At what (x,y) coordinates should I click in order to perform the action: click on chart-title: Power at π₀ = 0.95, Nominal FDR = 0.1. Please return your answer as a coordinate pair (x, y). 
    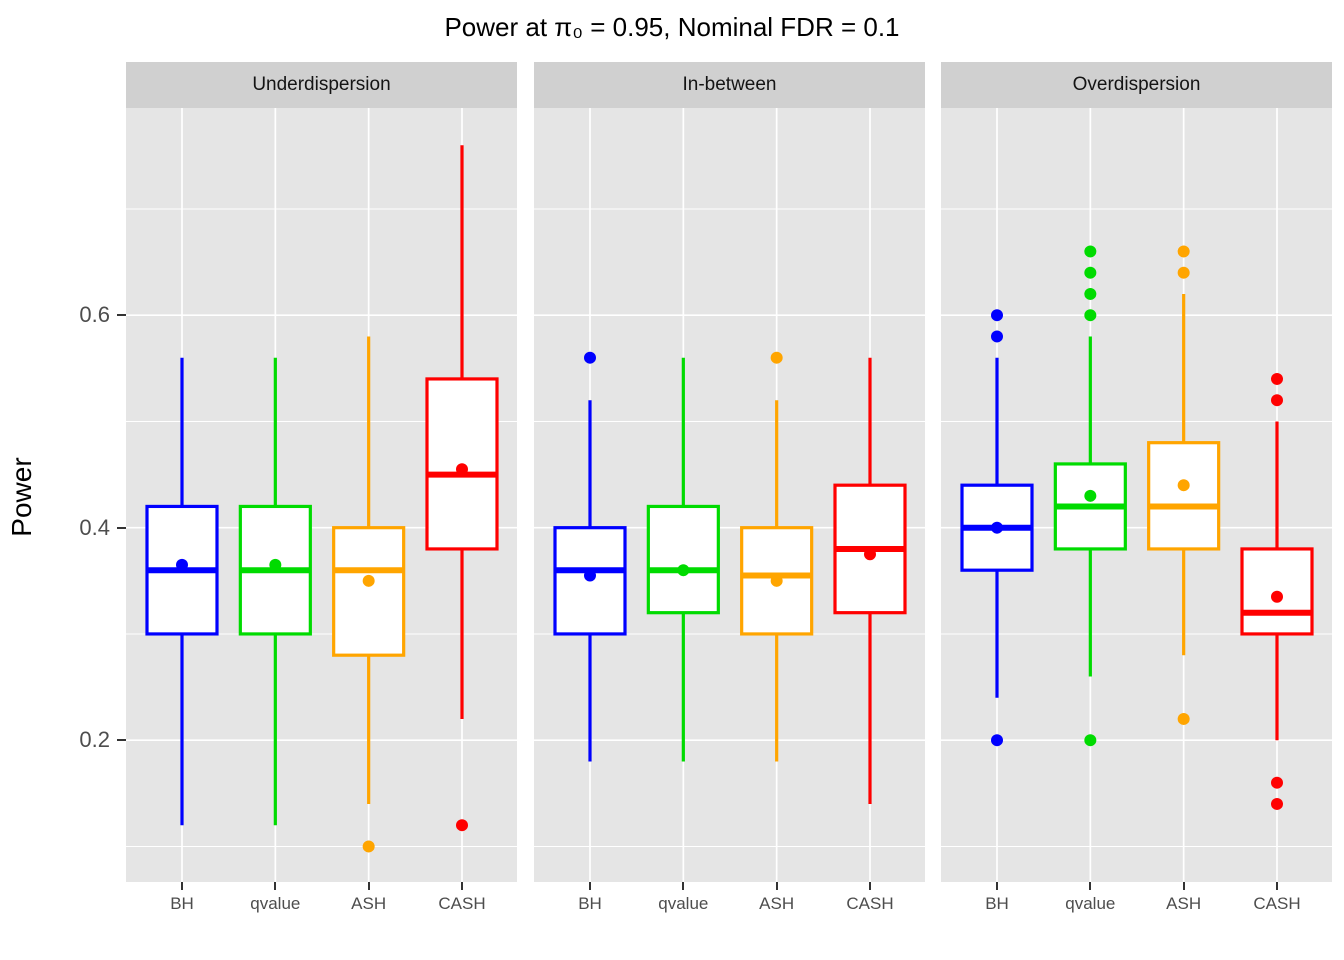
    Looking at the image, I should click on (672, 27).